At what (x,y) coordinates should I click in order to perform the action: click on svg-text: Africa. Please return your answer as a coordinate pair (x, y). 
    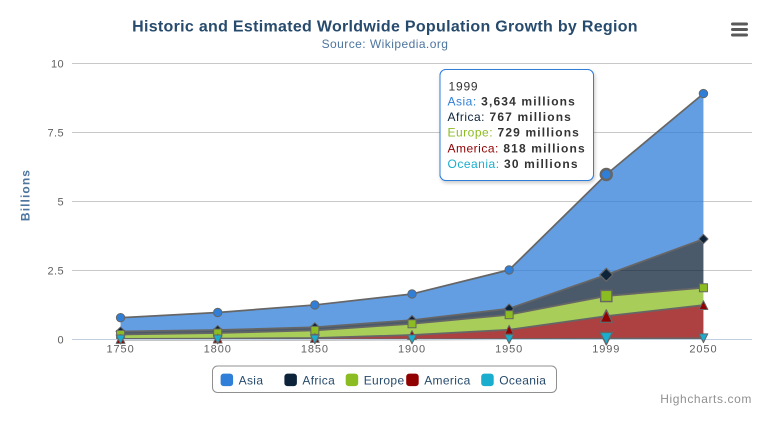
    Looking at the image, I should click on (318, 381).